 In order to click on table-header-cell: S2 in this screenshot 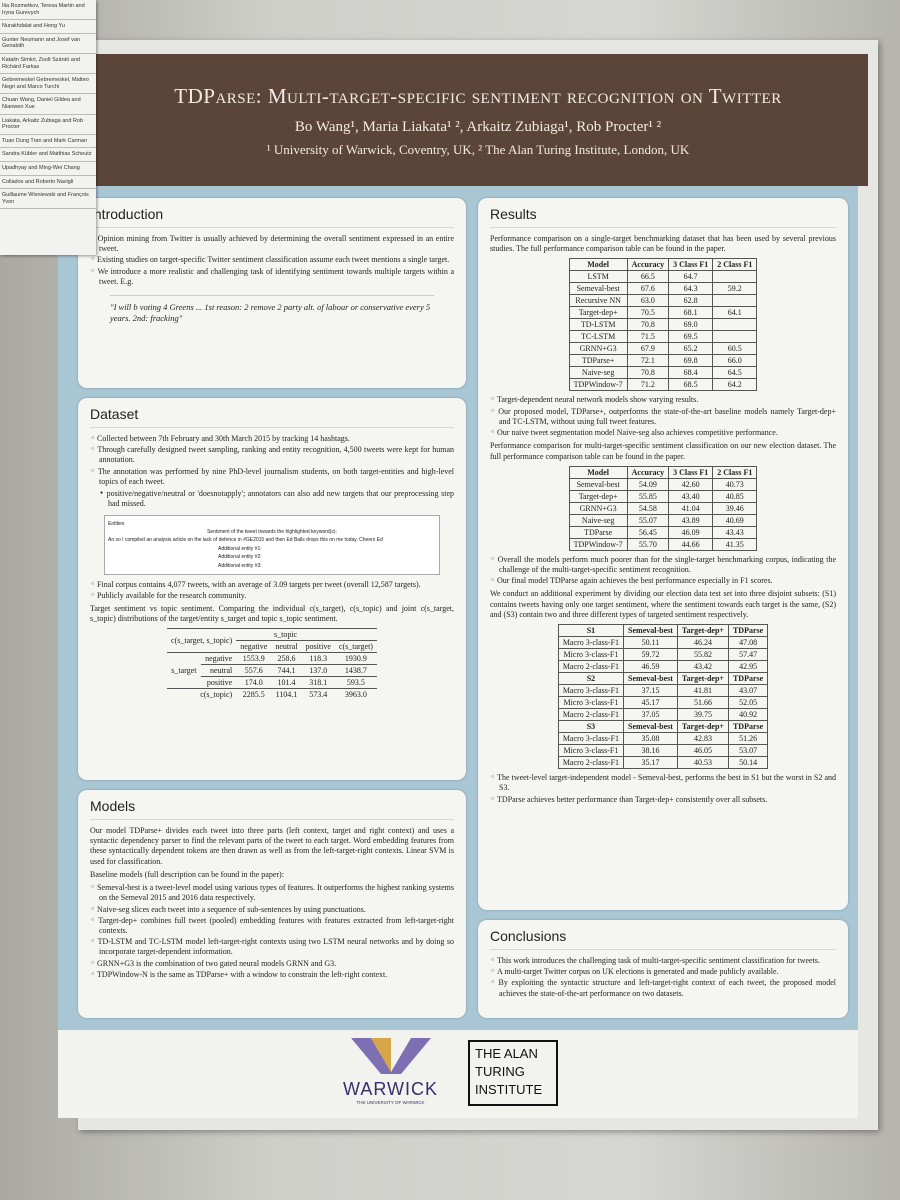, I will do `click(591, 679)`.